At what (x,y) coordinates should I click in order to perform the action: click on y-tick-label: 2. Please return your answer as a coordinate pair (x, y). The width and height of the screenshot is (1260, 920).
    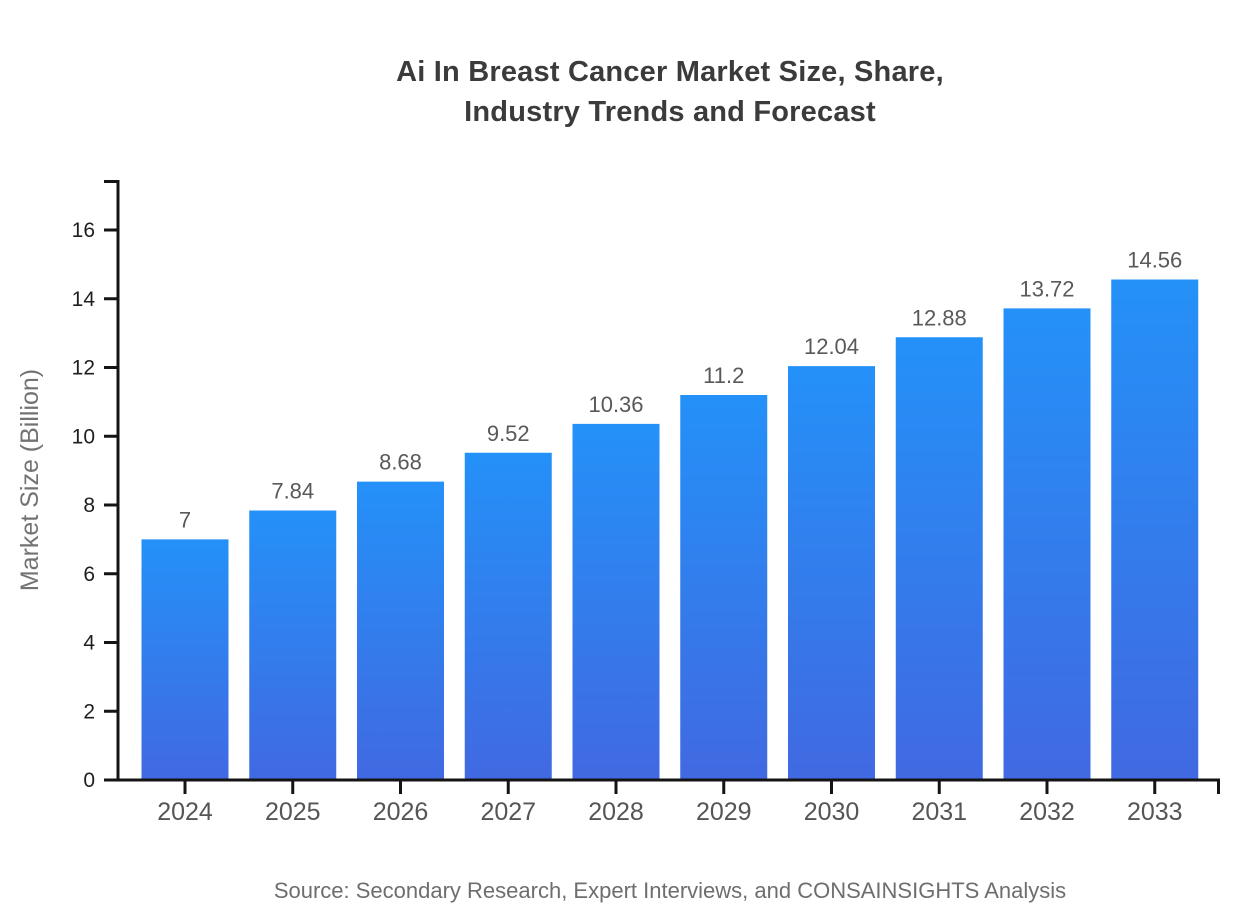
    Looking at the image, I should click on (89, 711).